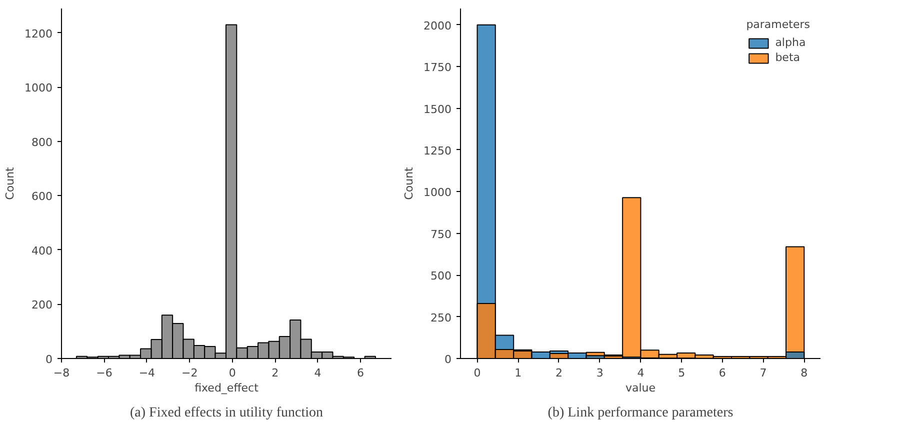  What do you see at coordinates (227, 388) in the screenshot?
I see `x-axis-title: fixed_effect` at bounding box center [227, 388].